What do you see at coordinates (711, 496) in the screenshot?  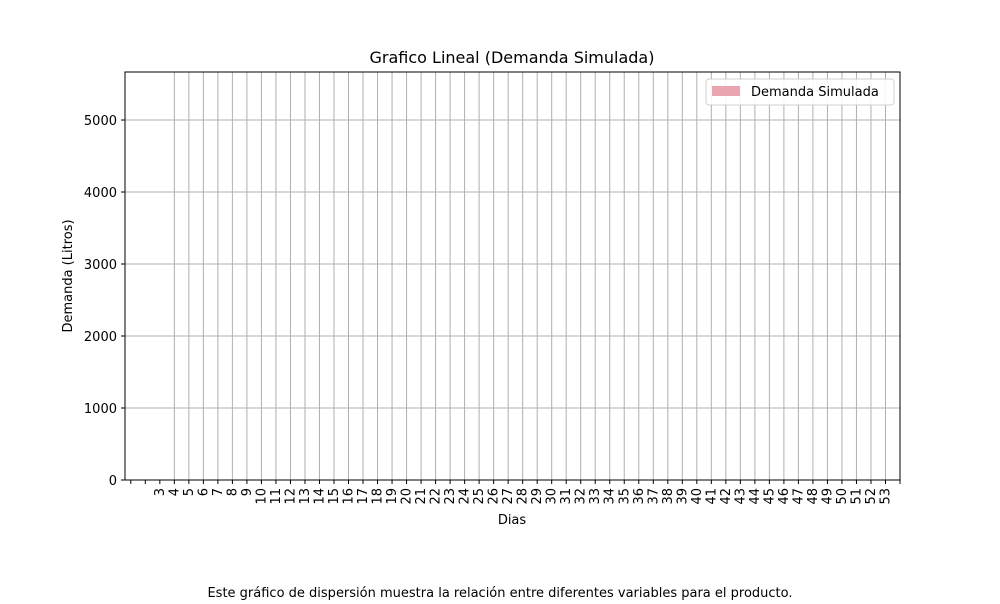 I see `x-tick-label: 41` at bounding box center [711, 496].